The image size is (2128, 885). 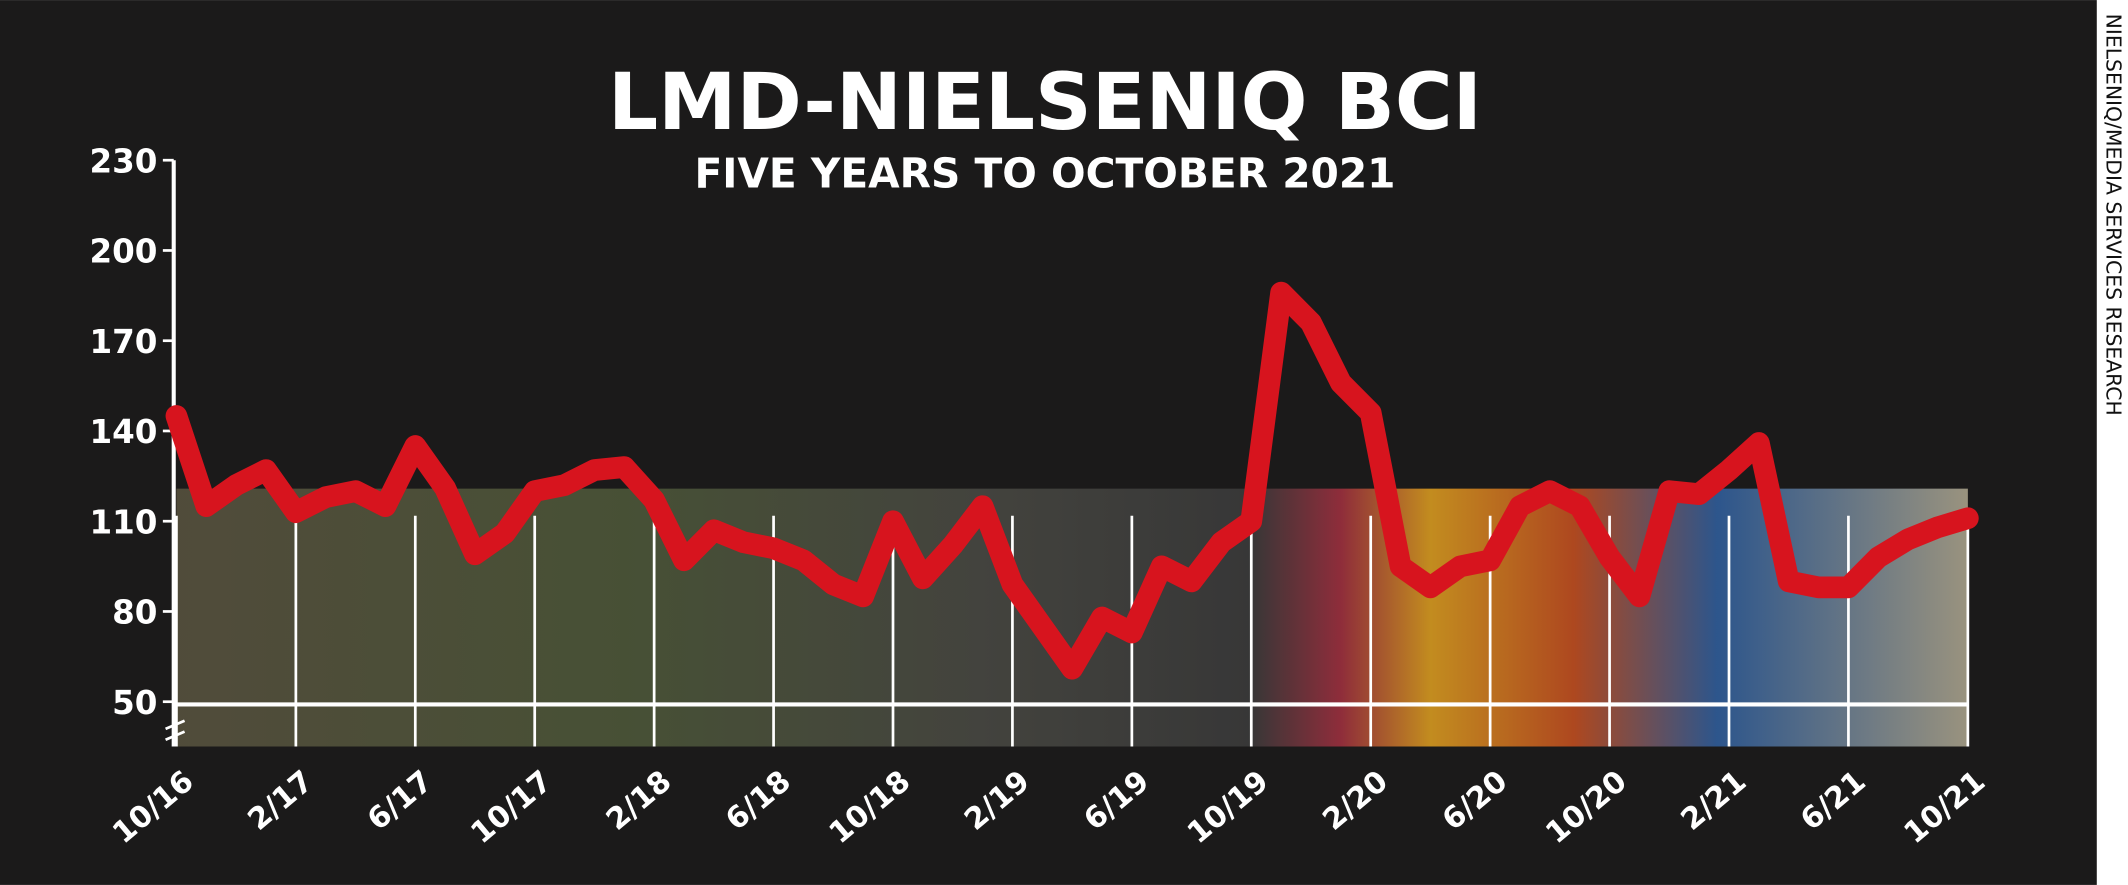 What do you see at coordinates (123, 342) in the screenshot?
I see `y-tick-label: 170` at bounding box center [123, 342].